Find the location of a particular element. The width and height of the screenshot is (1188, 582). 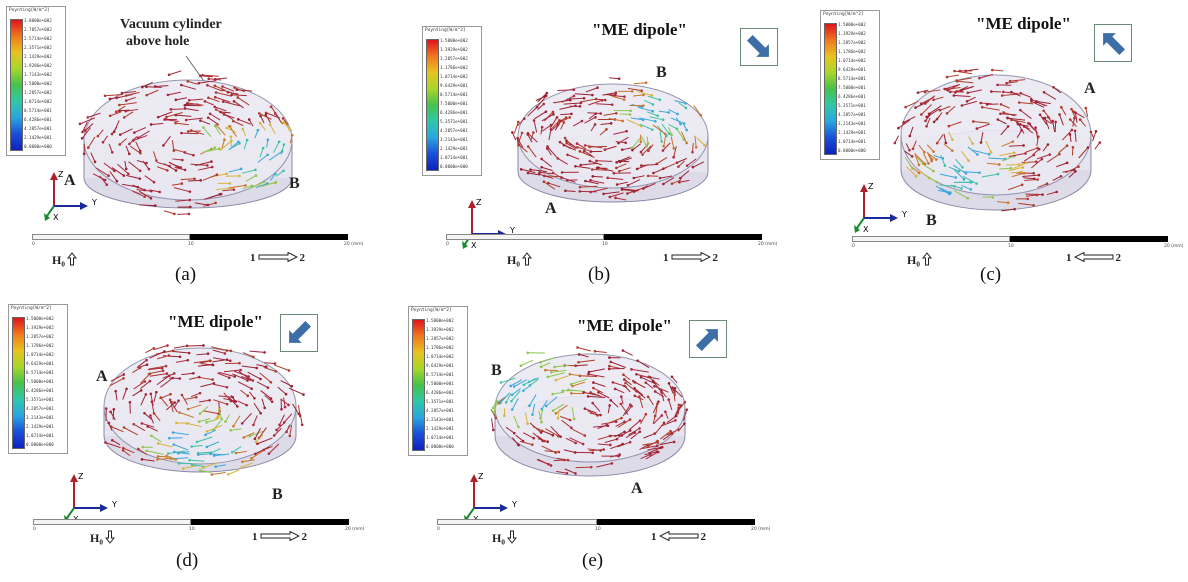

legend-value: 9.6429e+001 is located at coordinates (440, 365).